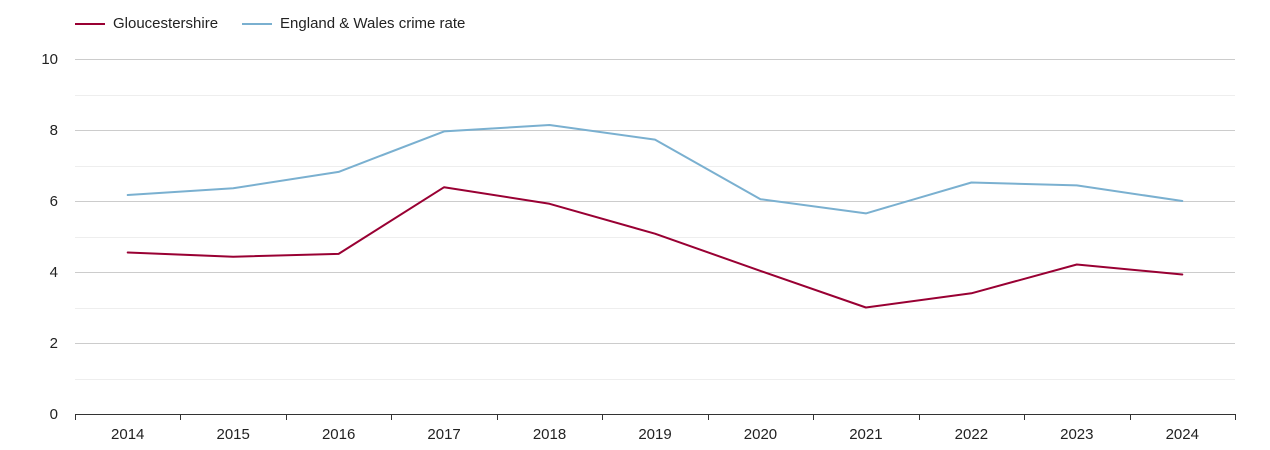 The image size is (1270, 450). Describe the element at coordinates (373, 23) in the screenshot. I see `legend-label-england-wales: England & Wales crime rate` at that location.